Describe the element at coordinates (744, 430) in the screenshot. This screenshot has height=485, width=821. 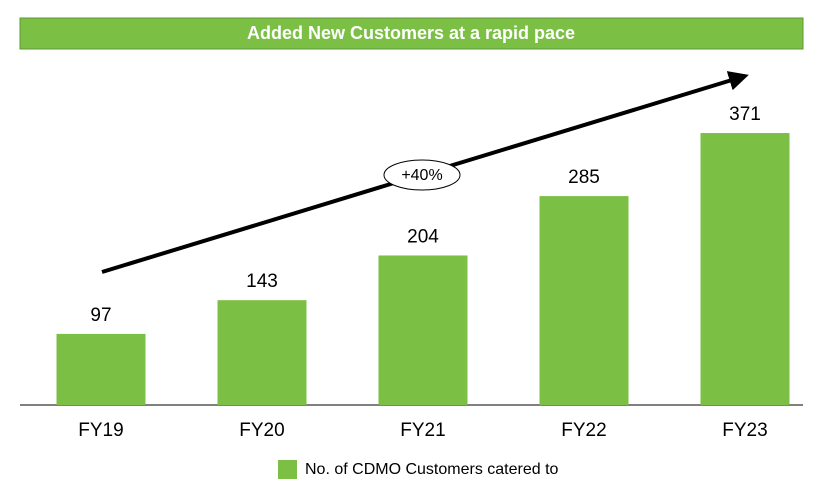
I see `x-tick-label: FY23` at that location.